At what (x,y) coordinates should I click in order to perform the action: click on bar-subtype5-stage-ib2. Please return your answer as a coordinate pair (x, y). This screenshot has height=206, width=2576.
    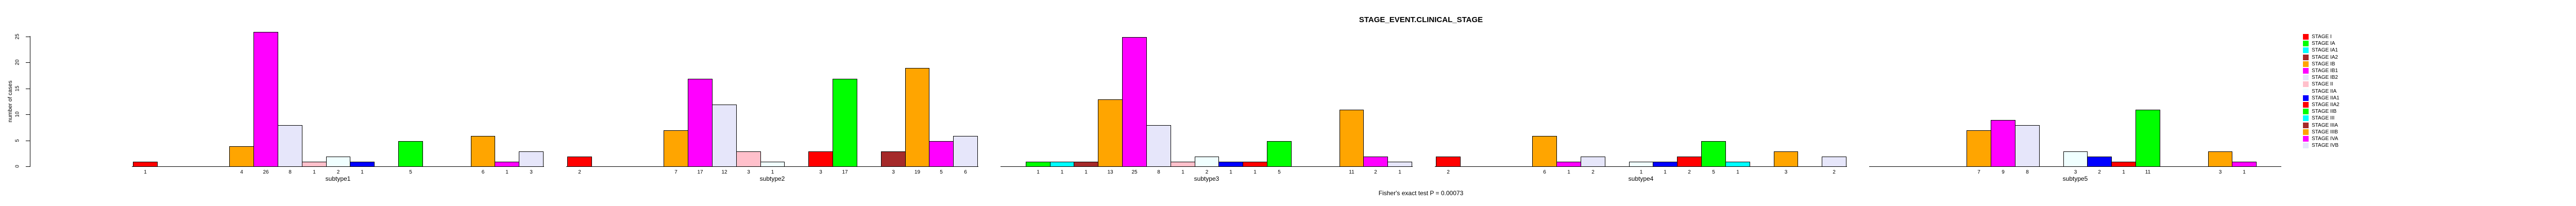
    Looking at the image, I should click on (2027, 146).